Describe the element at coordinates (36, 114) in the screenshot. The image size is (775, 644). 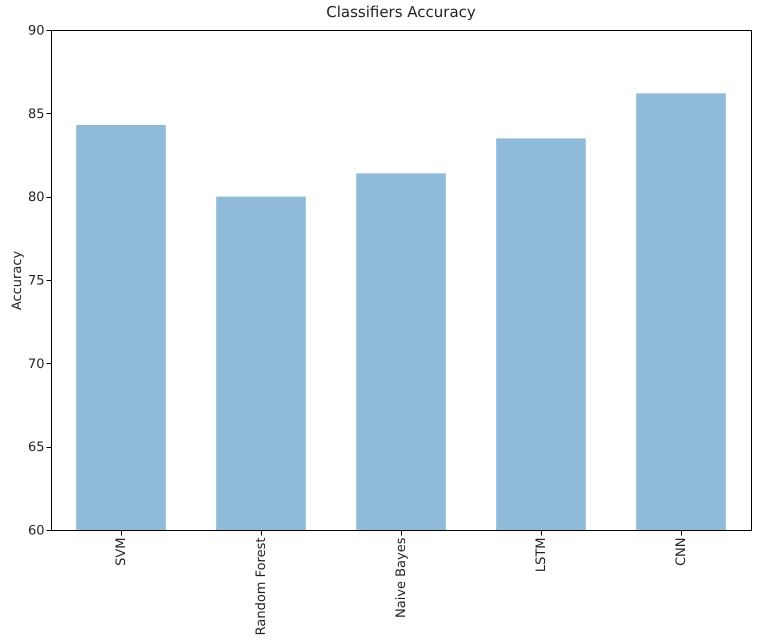
I see `y-tick-label: 85` at that location.